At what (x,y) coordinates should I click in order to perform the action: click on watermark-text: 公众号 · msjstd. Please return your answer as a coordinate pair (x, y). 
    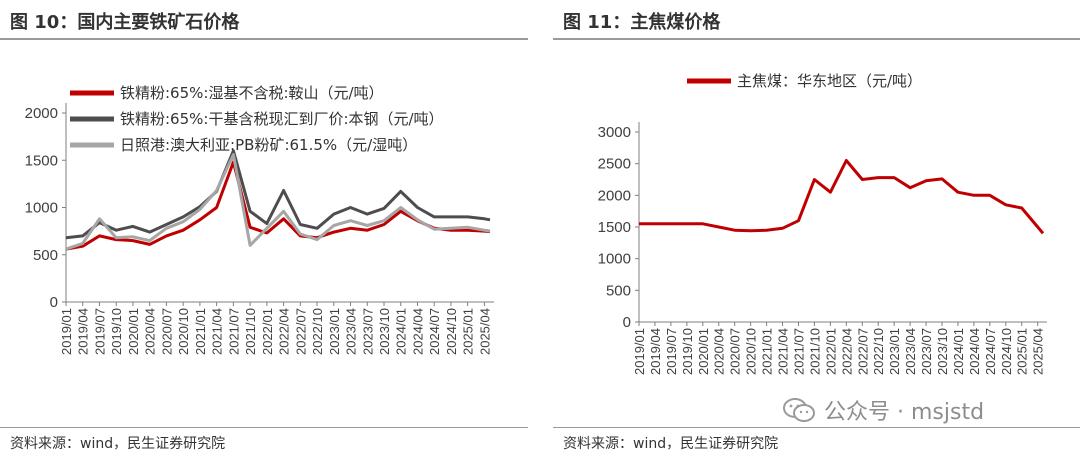
    Looking at the image, I should click on (904, 412).